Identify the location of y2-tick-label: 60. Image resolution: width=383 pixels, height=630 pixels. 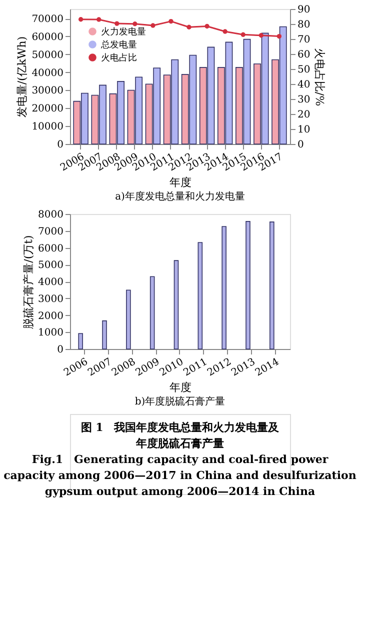
(304, 55).